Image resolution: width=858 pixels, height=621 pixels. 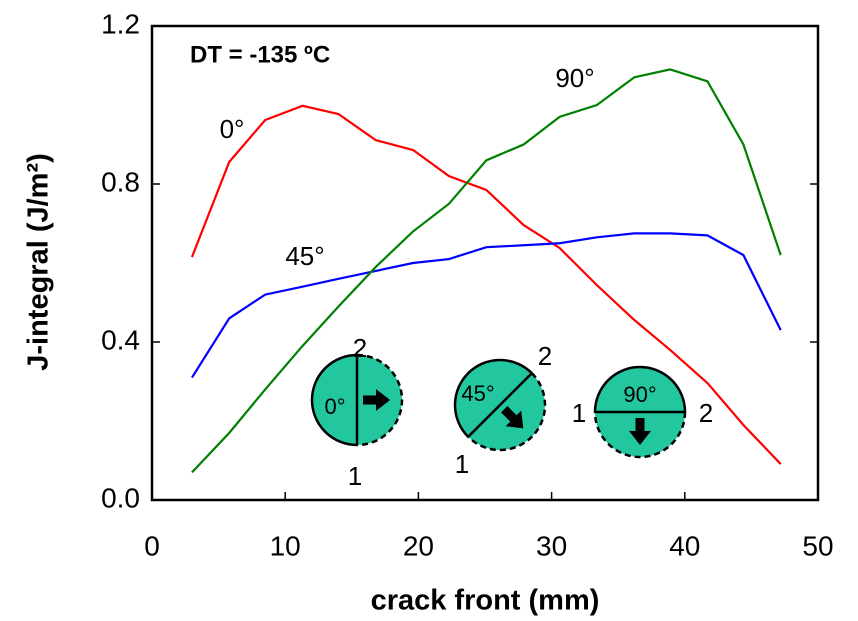 I want to click on crack-line, so click(x=500, y=405).